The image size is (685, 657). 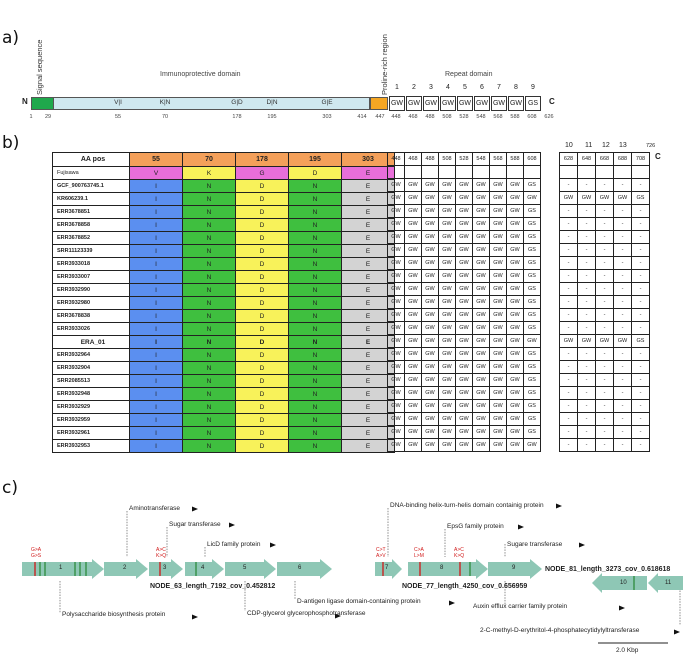 I want to click on table-row: GW GW GW GW GW GW GW GW GW, so click(x=464, y=445).